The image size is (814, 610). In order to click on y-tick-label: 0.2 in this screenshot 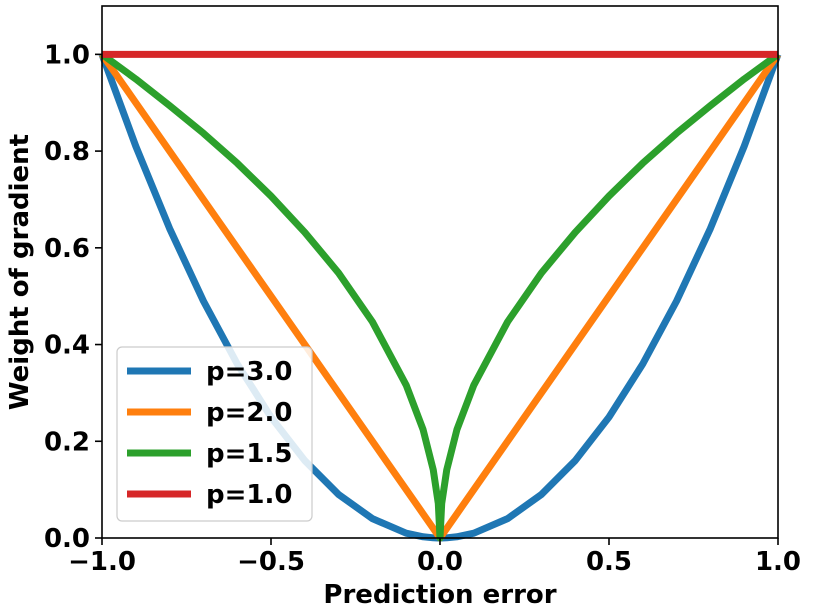, I will do `click(67, 442)`.